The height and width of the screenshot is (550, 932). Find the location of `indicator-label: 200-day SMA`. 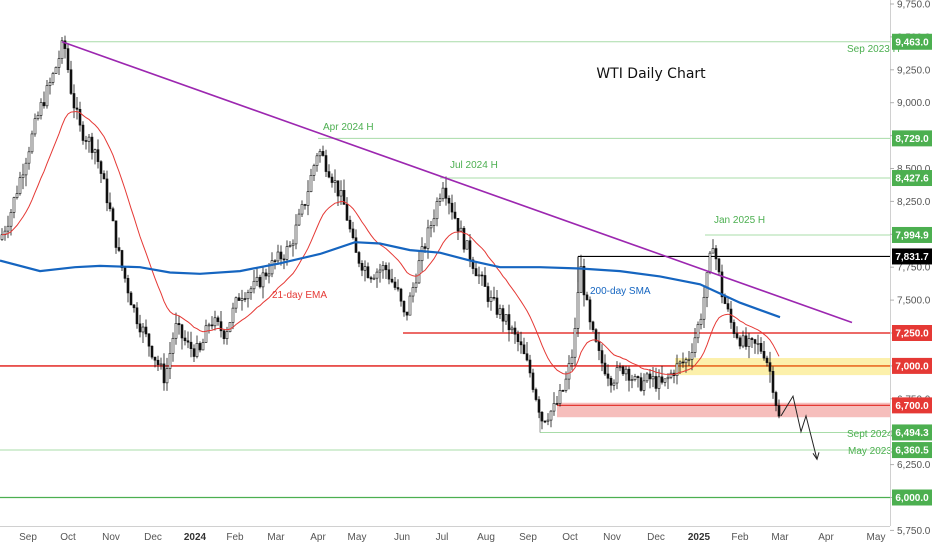

indicator-label: 200-day SMA is located at coordinates (620, 291).